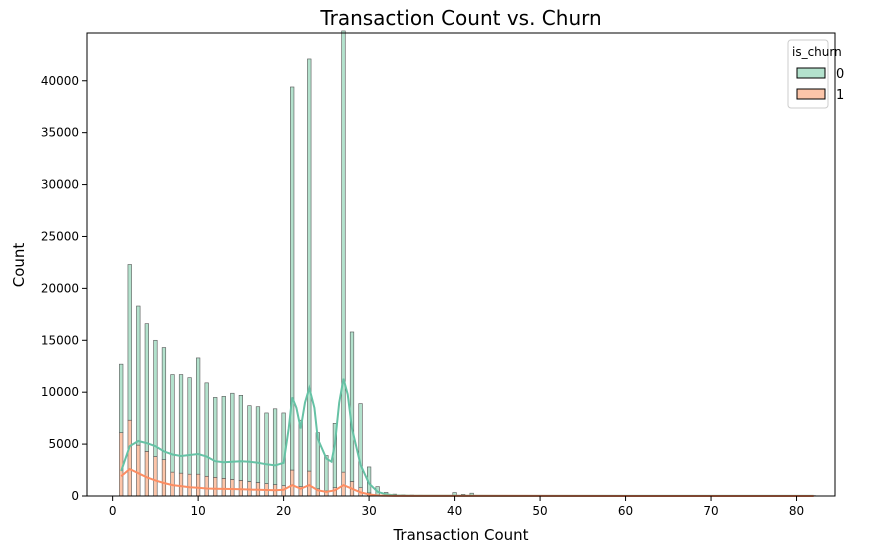 The width and height of the screenshot is (872, 553). What do you see at coordinates (283, 511) in the screenshot?
I see `x-tick-label-20: 20` at bounding box center [283, 511].